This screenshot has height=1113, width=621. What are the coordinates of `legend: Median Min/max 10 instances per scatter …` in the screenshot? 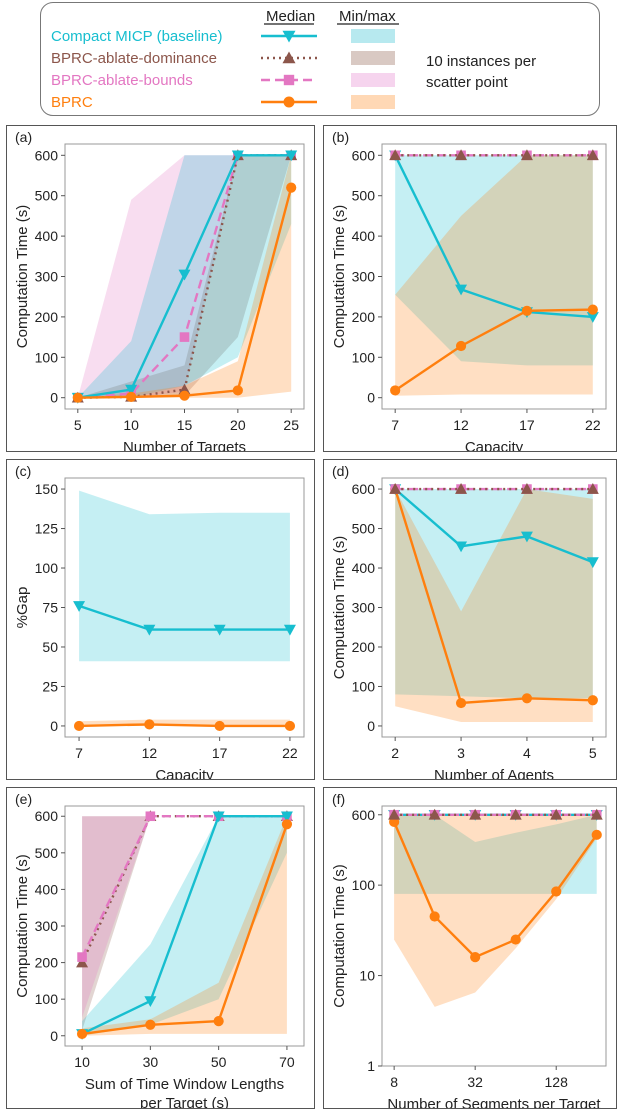 It's located at (320, 59).